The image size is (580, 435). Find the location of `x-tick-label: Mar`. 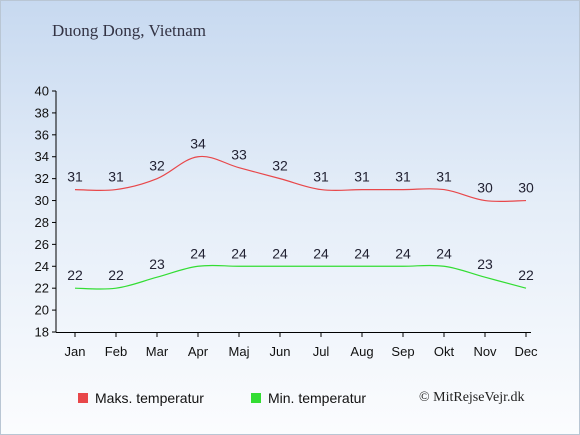

x-tick-label: Mar is located at coordinates (157, 351).